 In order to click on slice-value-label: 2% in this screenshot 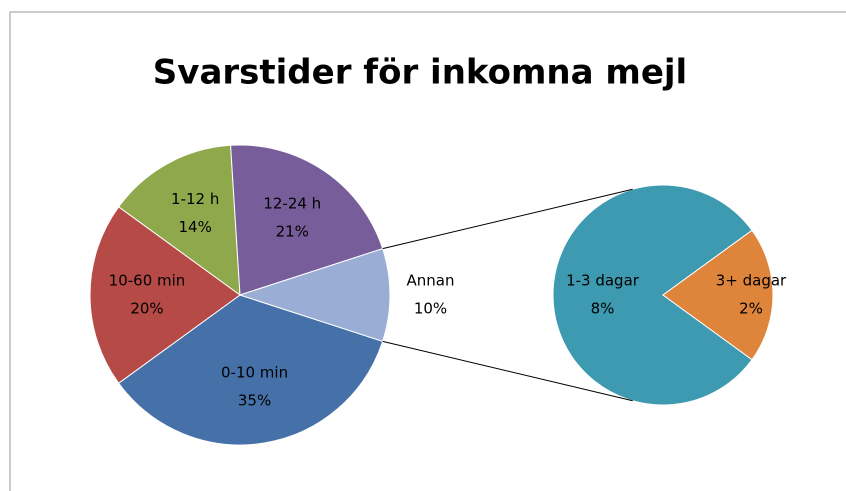, I will do `click(751, 309)`.